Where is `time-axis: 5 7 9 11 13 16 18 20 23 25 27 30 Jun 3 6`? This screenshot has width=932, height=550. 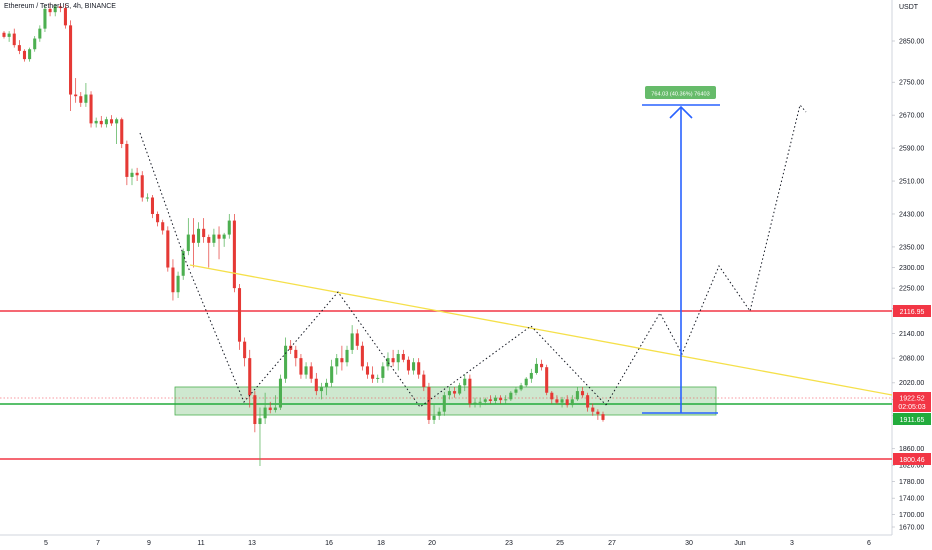 time-axis: 5 7 9 11 13 16 18 20 23 25 27 30 Jun 3 6 is located at coordinates (457, 543).